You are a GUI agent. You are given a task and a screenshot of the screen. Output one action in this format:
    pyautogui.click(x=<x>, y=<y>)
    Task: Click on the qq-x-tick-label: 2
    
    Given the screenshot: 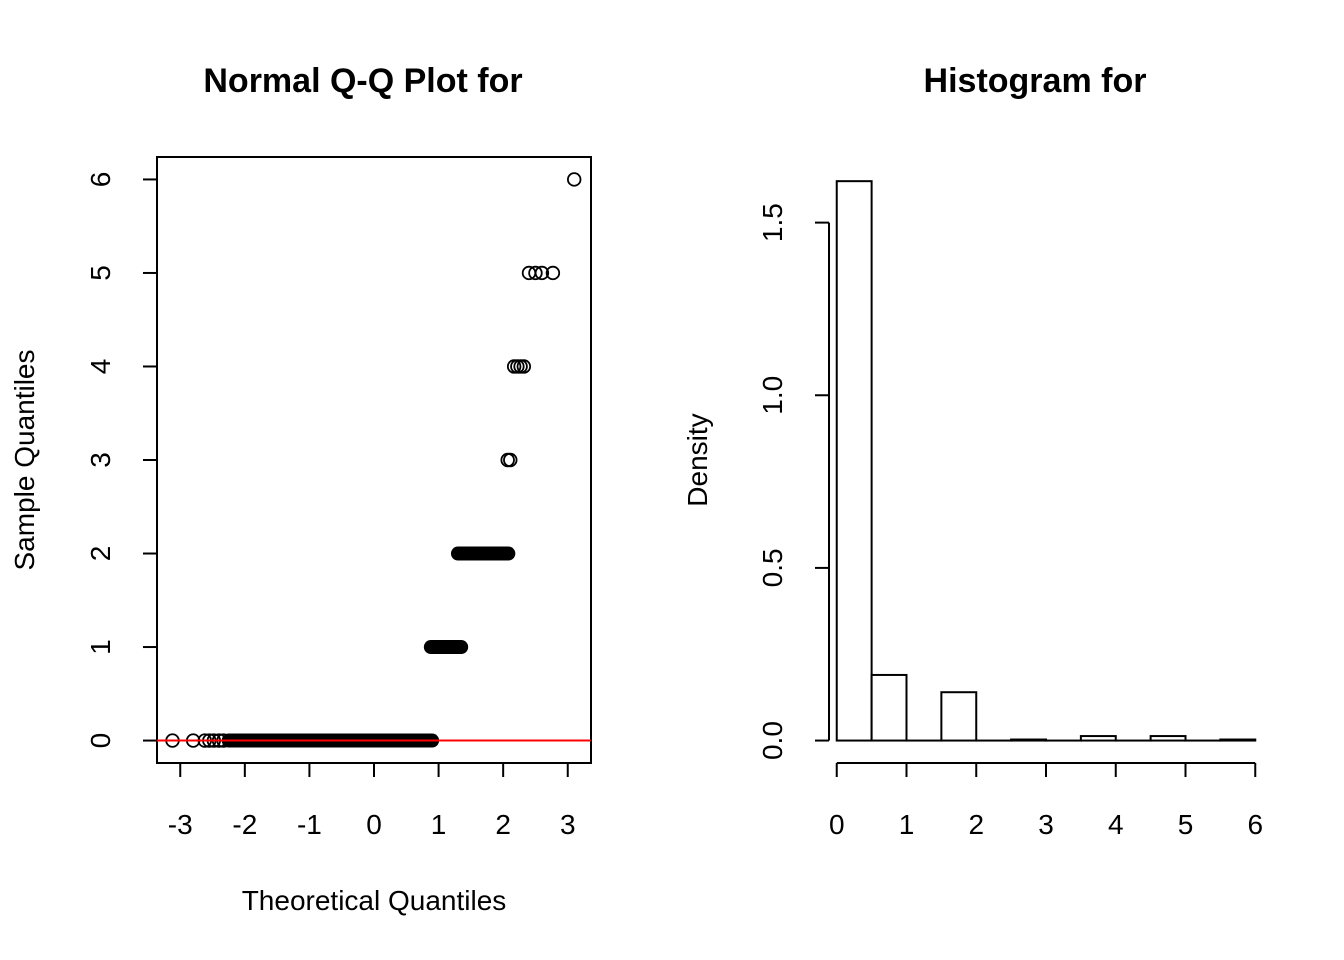 What is the action you would take?
    pyautogui.click(x=503, y=824)
    